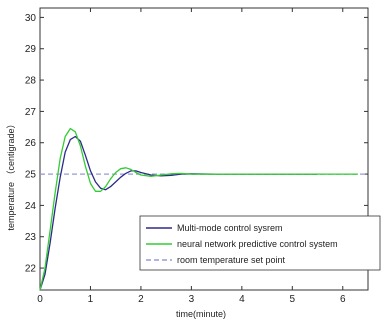 Image resolution: width=391 pixels, height=320 pixels. What do you see at coordinates (192, 299) in the screenshot?
I see `x-tick-label: 3` at bounding box center [192, 299].